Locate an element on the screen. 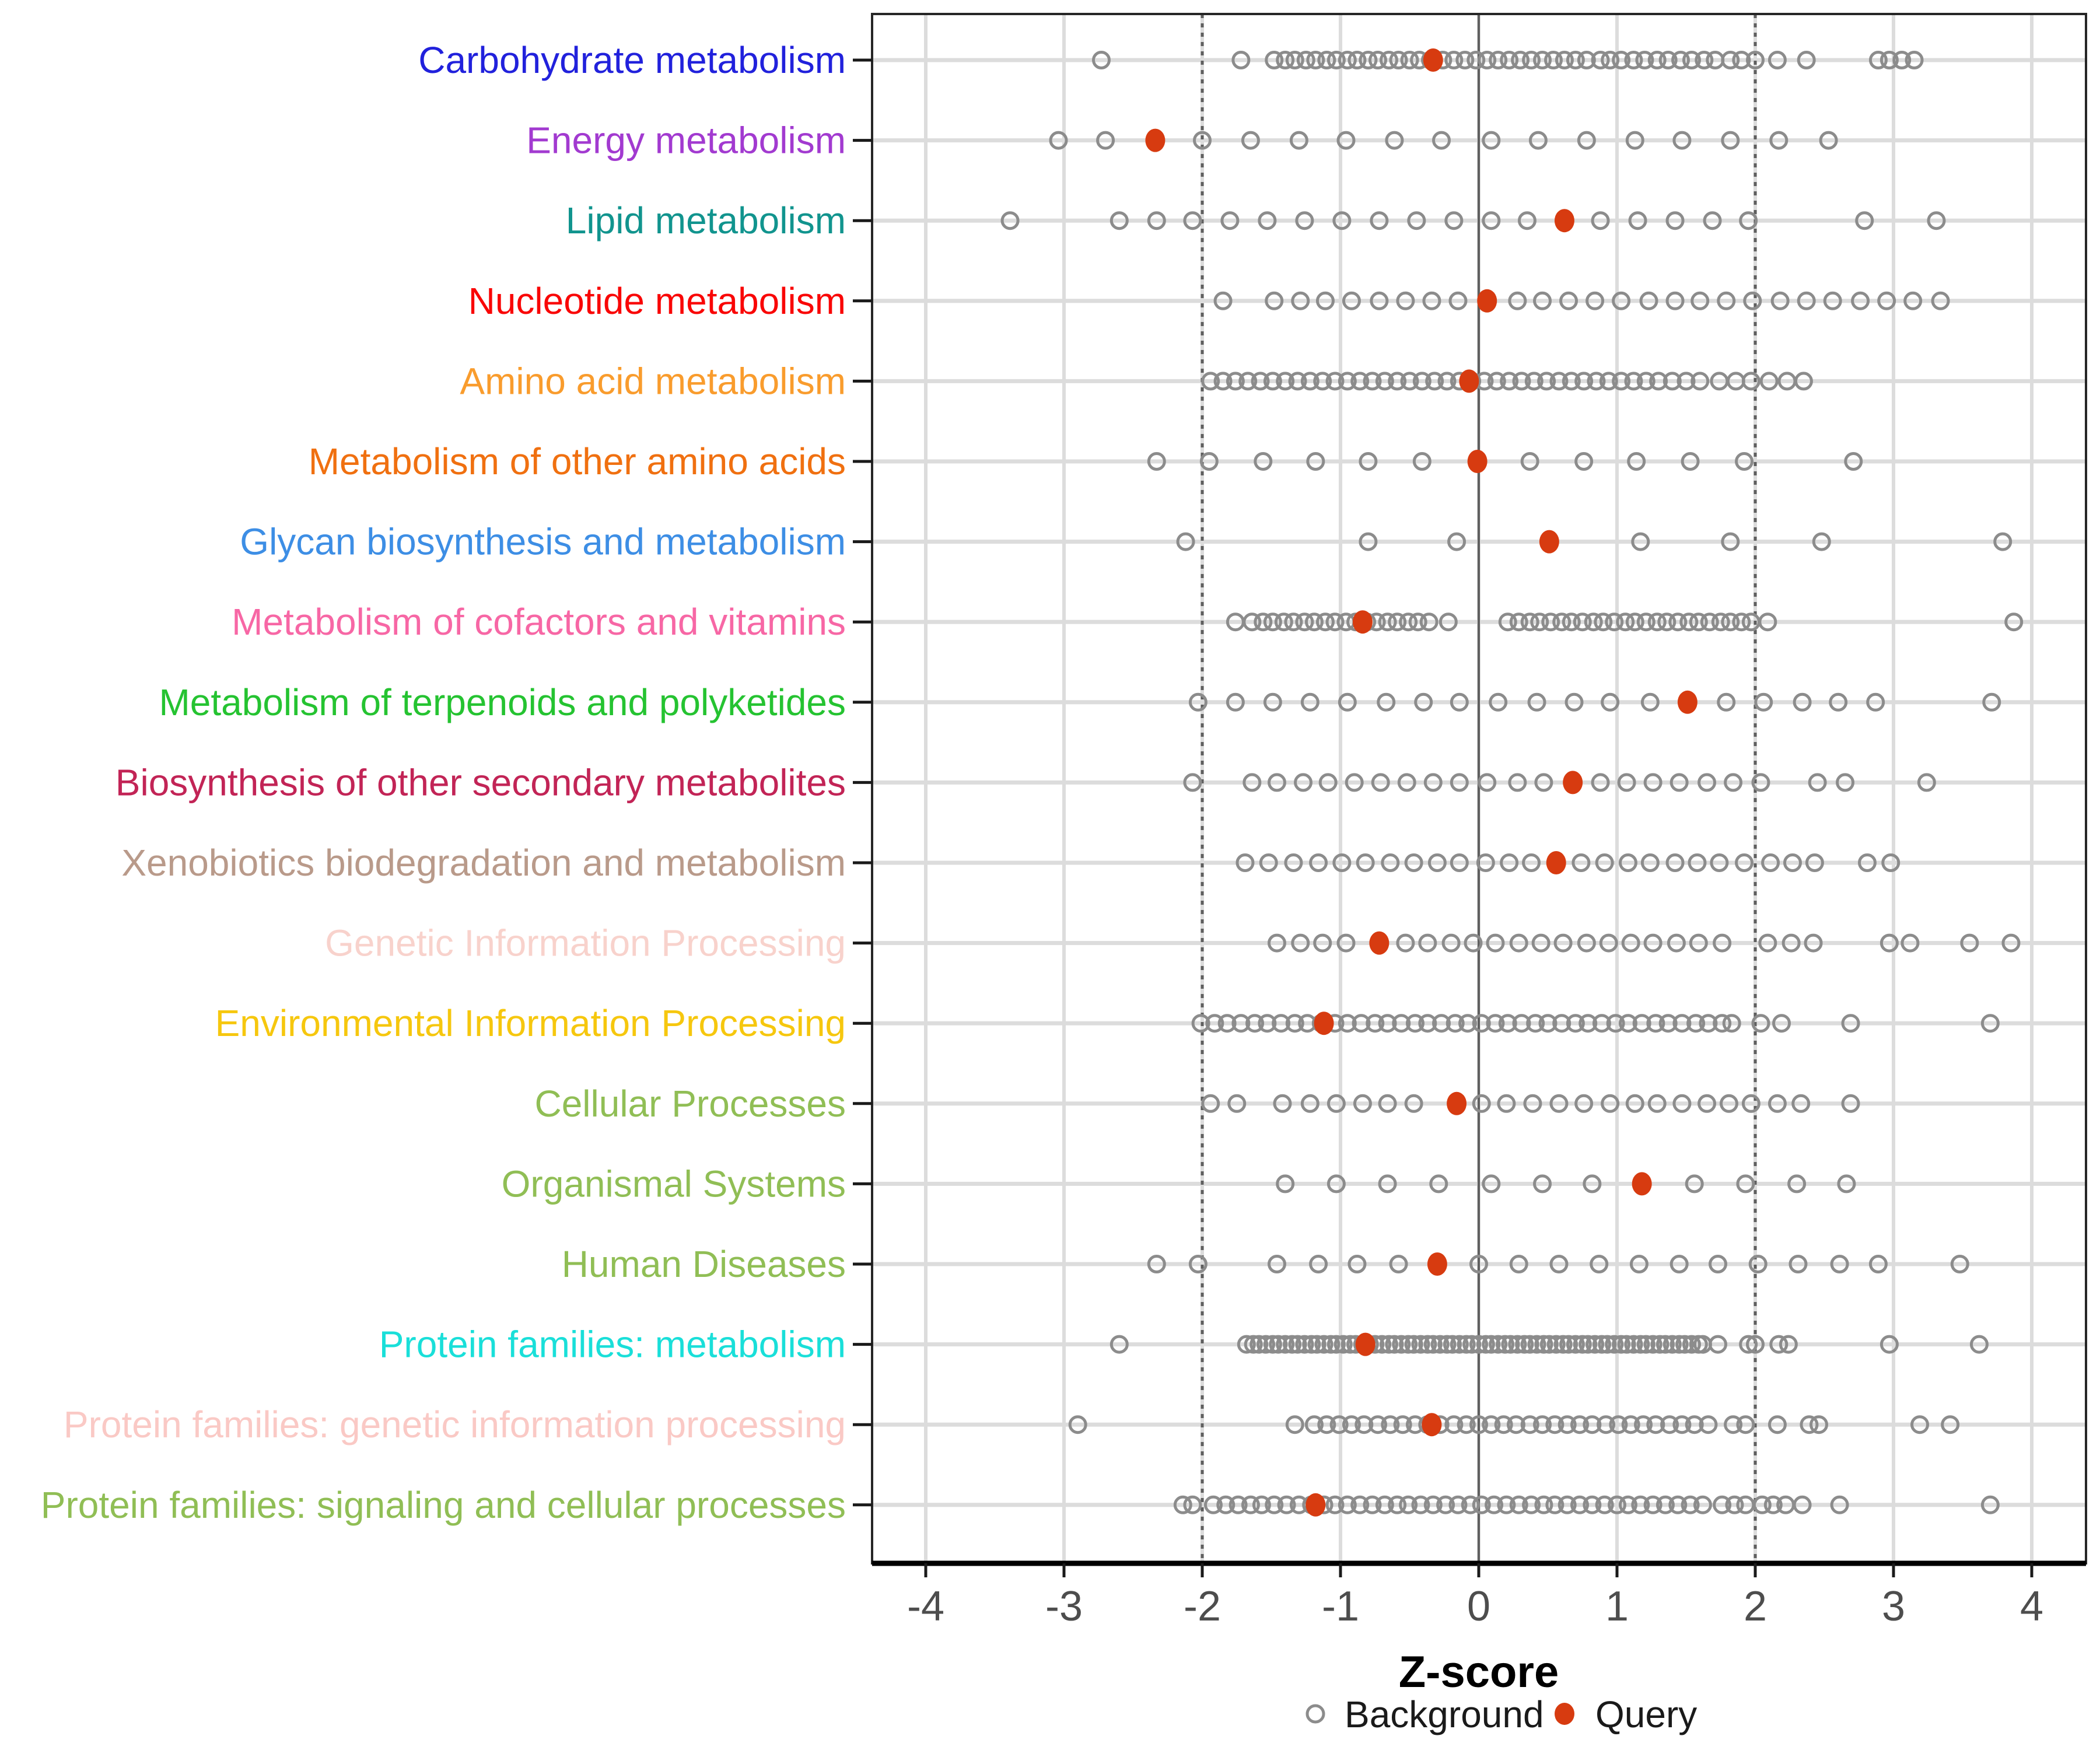 Image resolution: width=2100 pixels, height=1750 pixels. category-label: Nucleotide metabolism is located at coordinates (657, 301).